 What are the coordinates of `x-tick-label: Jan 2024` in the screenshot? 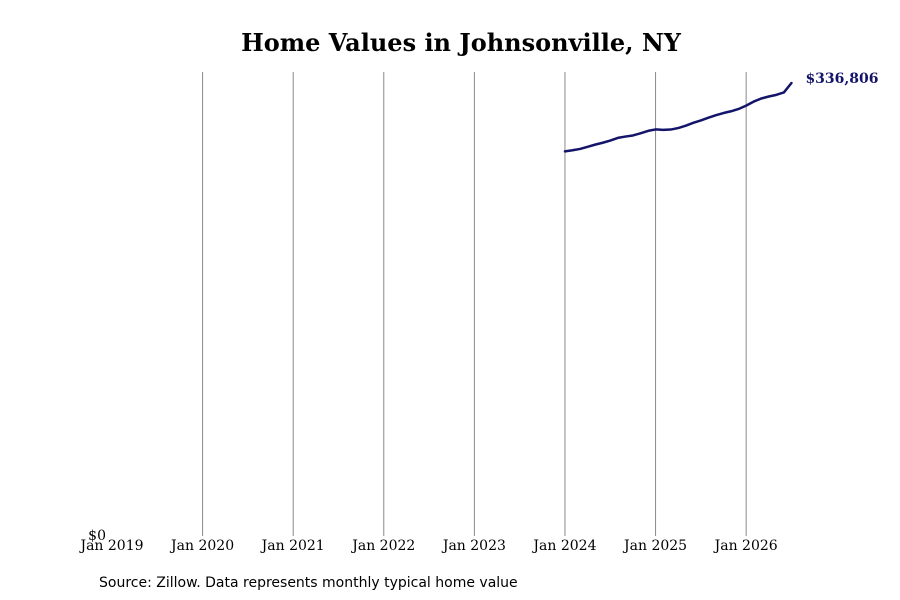 It's located at (563, 546).